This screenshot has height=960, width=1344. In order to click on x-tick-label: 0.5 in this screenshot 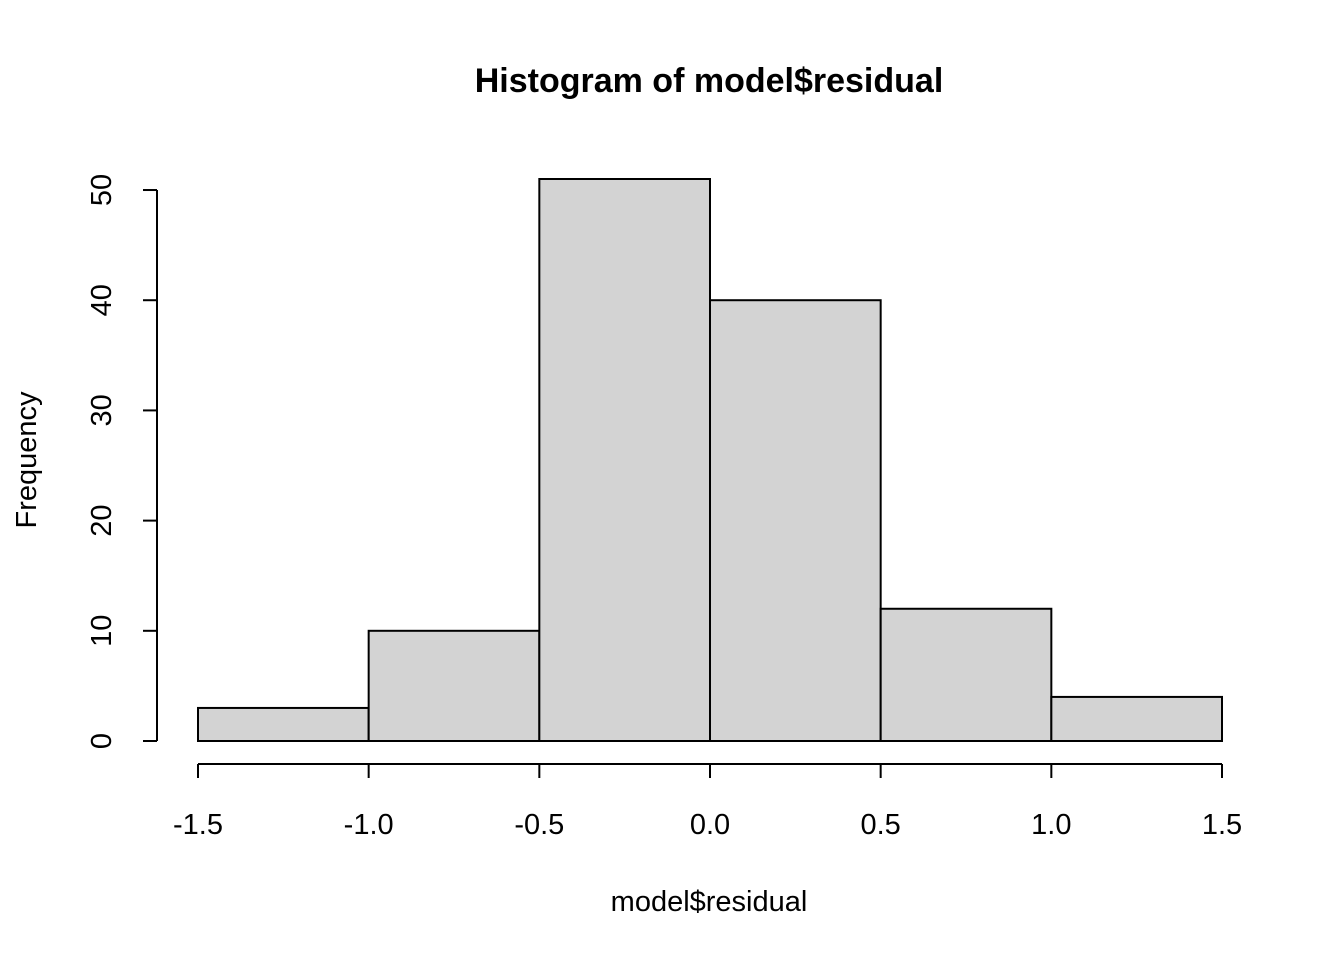, I will do `click(881, 825)`.